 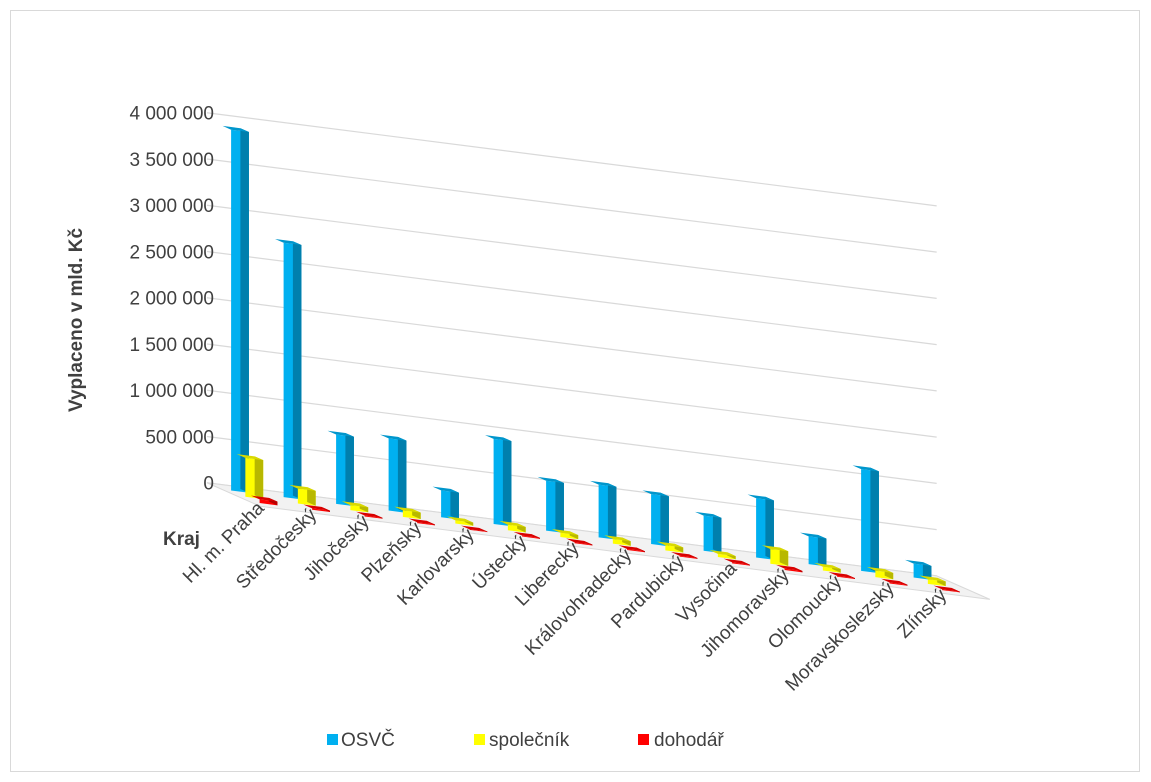 I want to click on bar-spolecnik-ustecky, so click(x=512, y=526).